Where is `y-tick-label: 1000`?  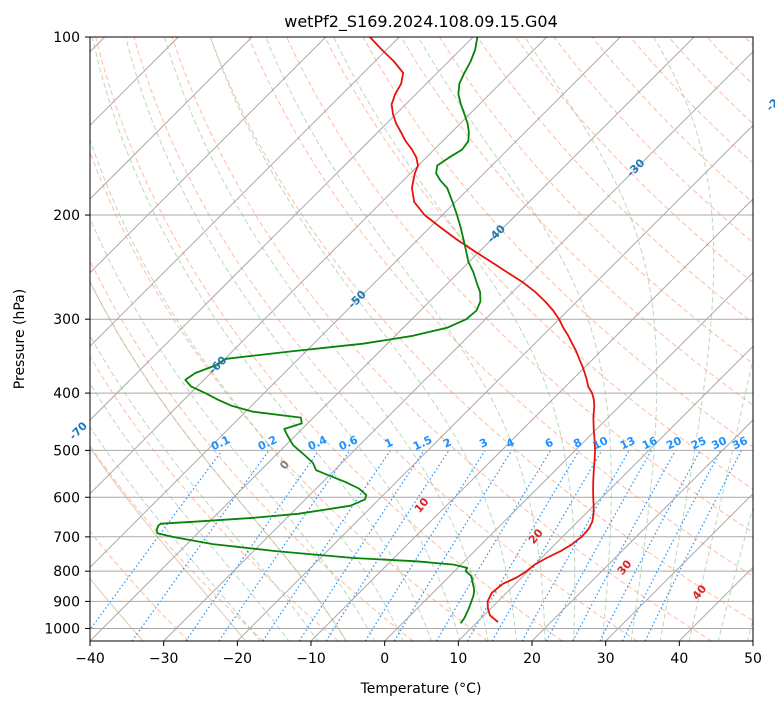
y-tick-label: 1000 is located at coordinates (62, 629).